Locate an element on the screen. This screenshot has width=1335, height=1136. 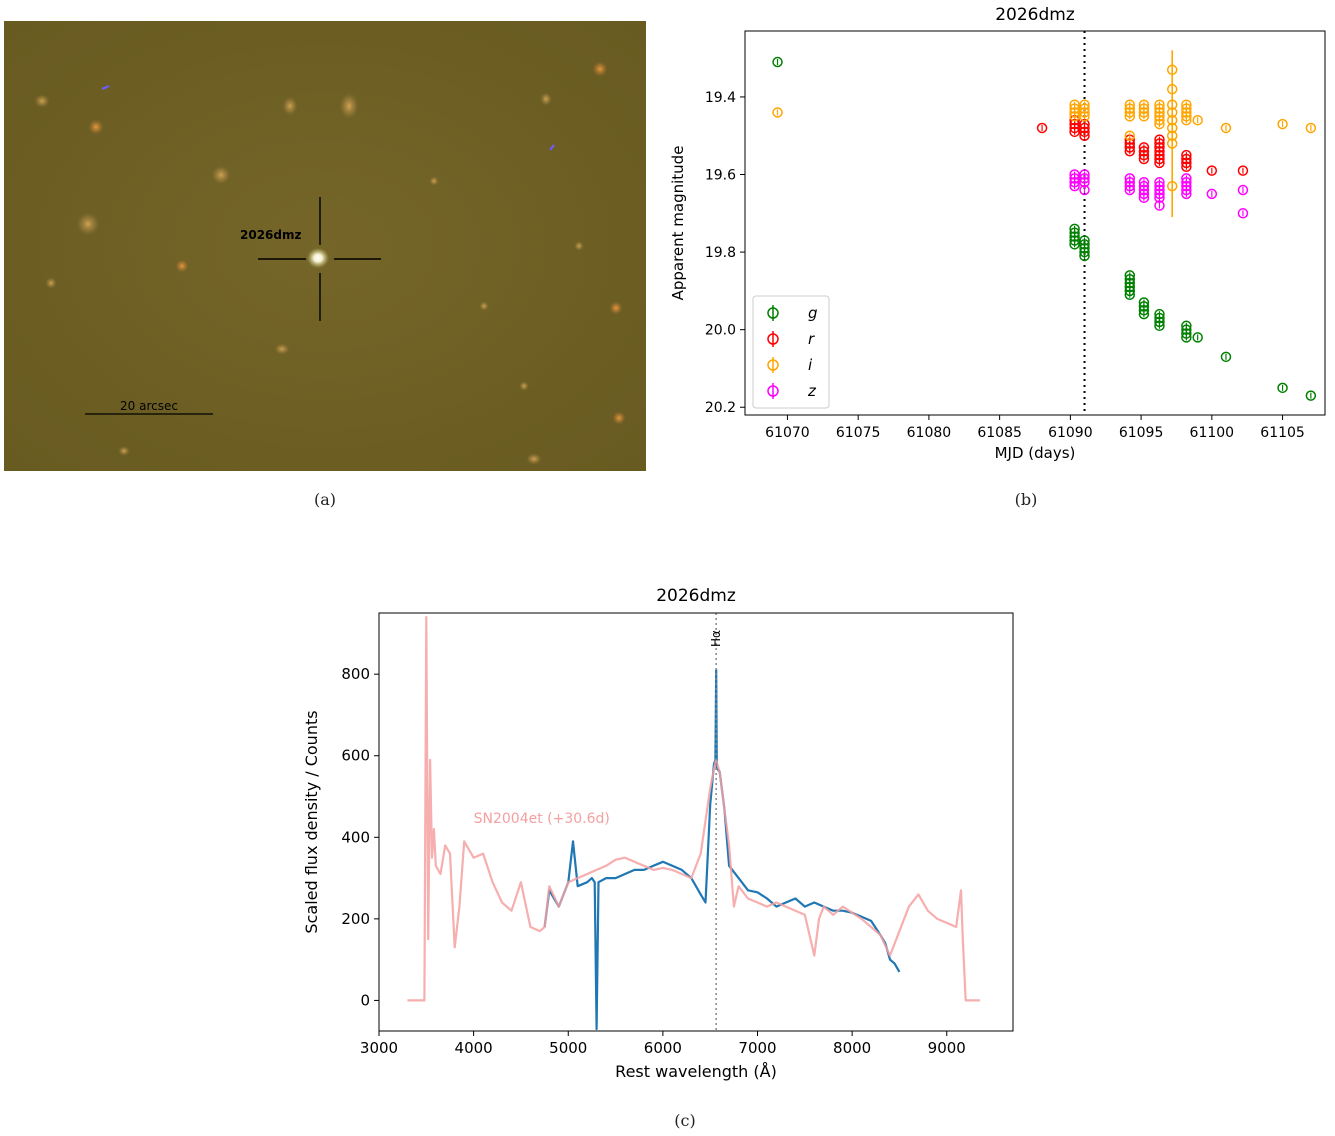
legend-label-g: g is located at coordinates (813, 313).